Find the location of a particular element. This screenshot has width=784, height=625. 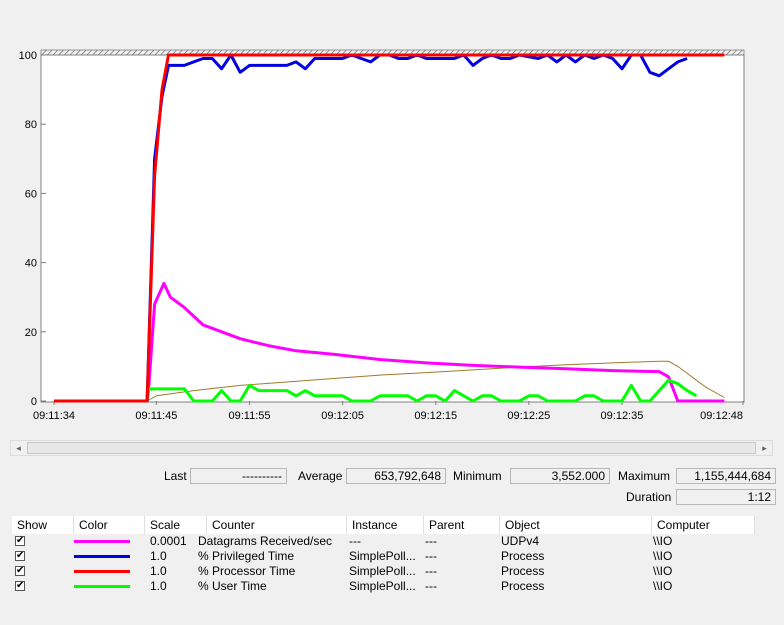

x-tick-label: 09:12:25 is located at coordinates (528, 416).